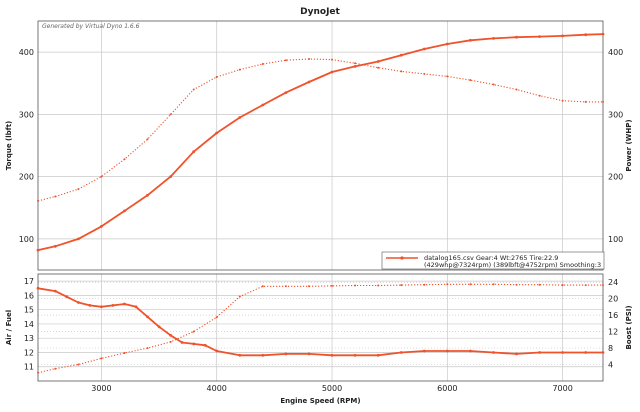 The width and height of the screenshot is (640, 412). Describe the element at coordinates (629, 327) in the screenshot. I see `bottom-y-right-label: Boost (PSI)` at that location.